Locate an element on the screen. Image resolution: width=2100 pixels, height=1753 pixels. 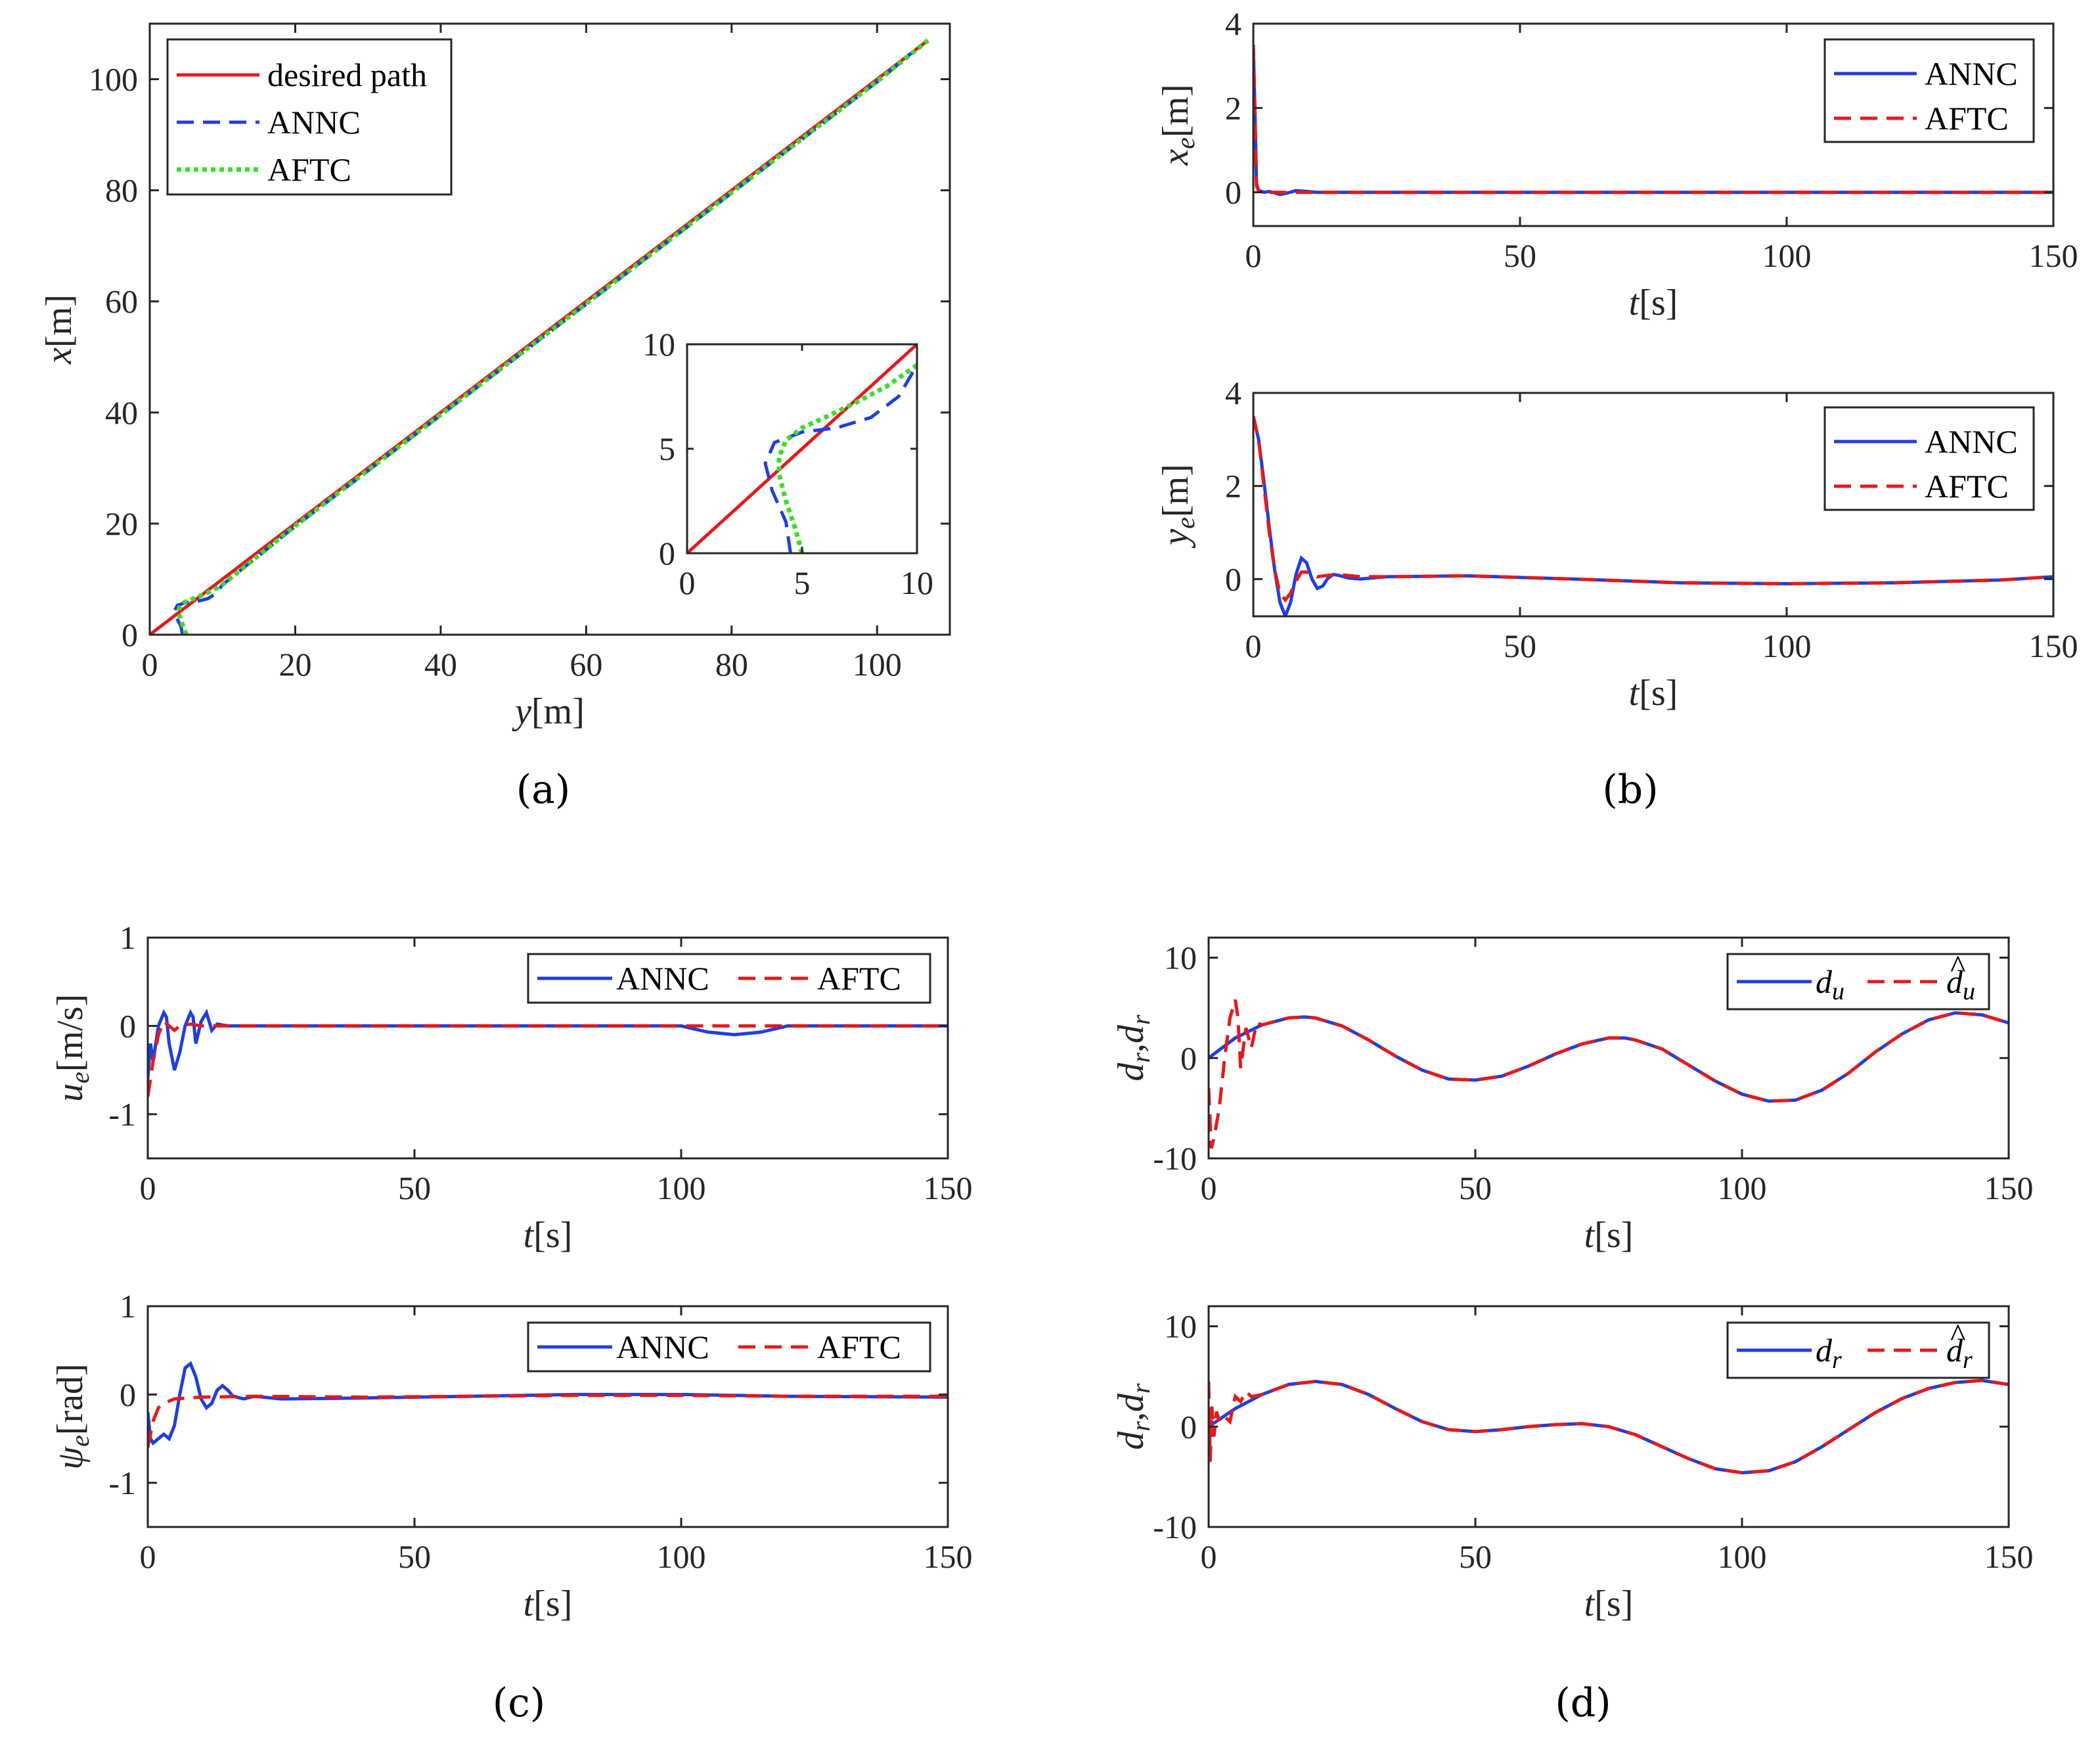
chart-d2-ytick-label-2: 10 is located at coordinates (1180, 1326).